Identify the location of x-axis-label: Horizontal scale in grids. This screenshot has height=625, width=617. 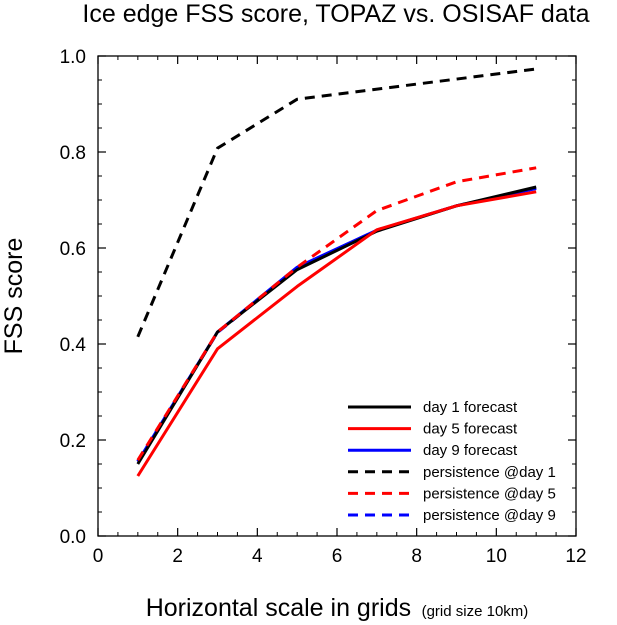
(278, 608).